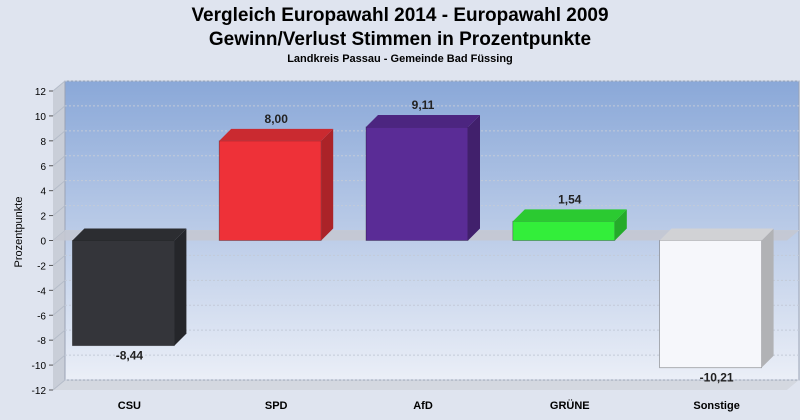 The height and width of the screenshot is (420, 800). What do you see at coordinates (570, 405) in the screenshot?
I see `x-category-label: GRÜNE` at bounding box center [570, 405].